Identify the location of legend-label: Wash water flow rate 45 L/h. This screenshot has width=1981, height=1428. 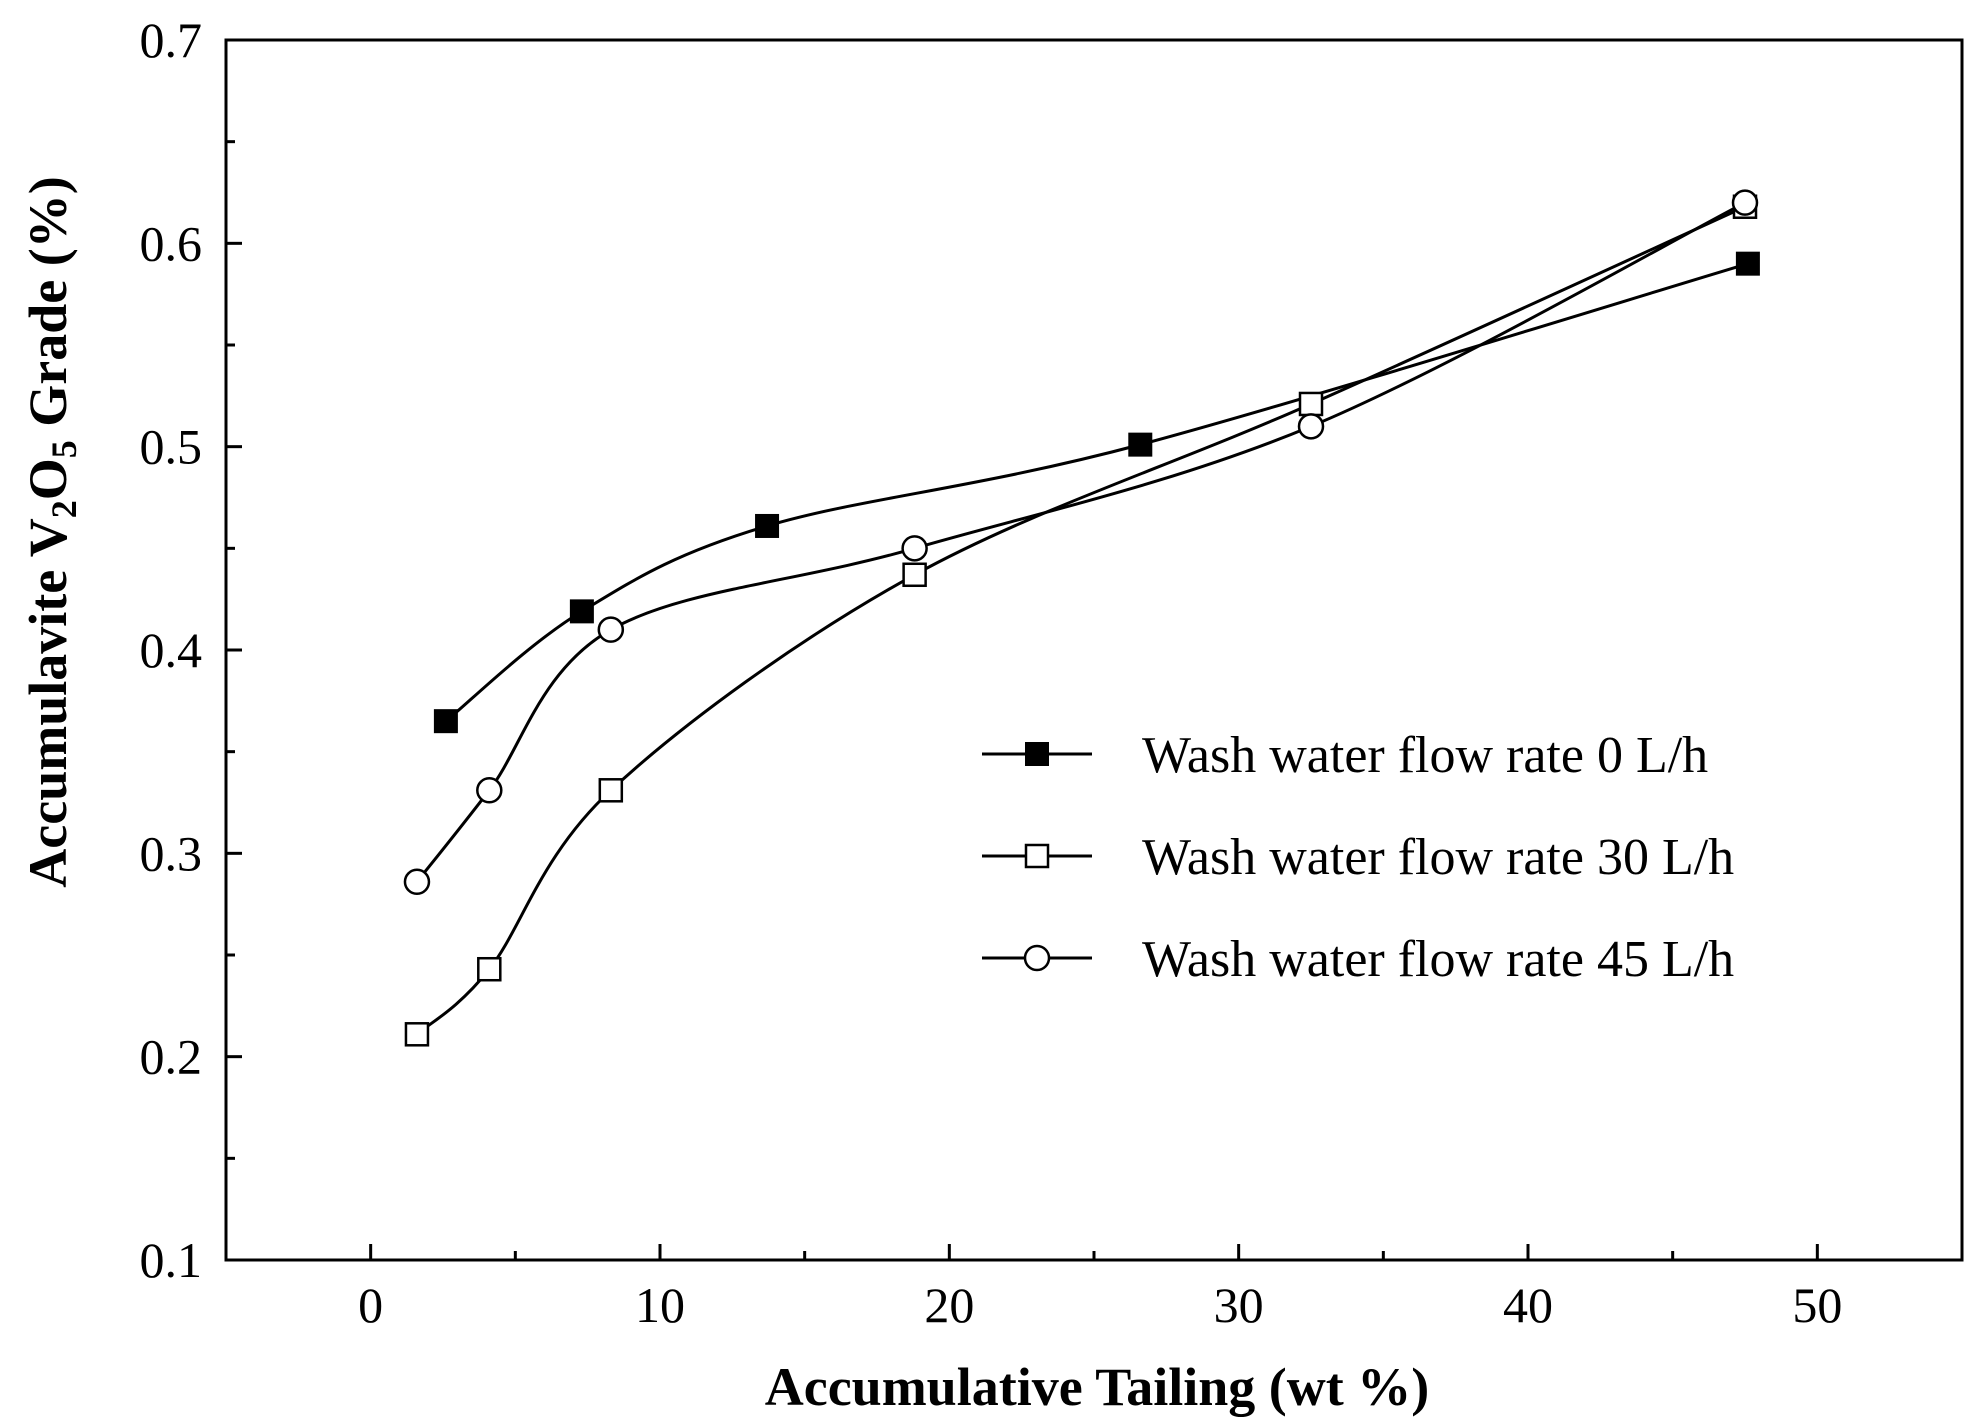
(1438, 959).